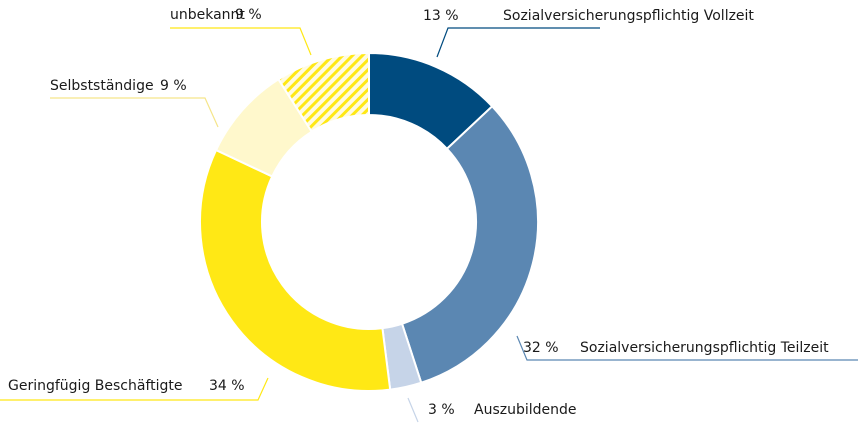 This screenshot has height=424, width=858. I want to click on category-label: Sozialversicherungspflichtig Teilzeit, so click(704, 348).